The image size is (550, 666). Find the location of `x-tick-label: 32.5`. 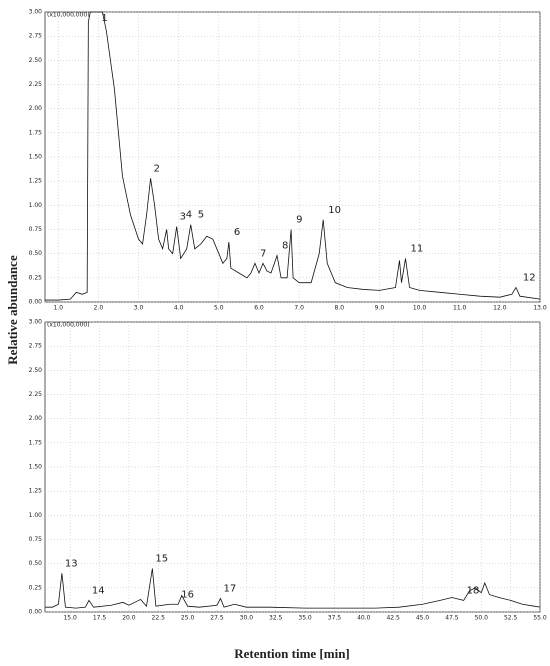

x-tick-label: 32.5 is located at coordinates (276, 618).